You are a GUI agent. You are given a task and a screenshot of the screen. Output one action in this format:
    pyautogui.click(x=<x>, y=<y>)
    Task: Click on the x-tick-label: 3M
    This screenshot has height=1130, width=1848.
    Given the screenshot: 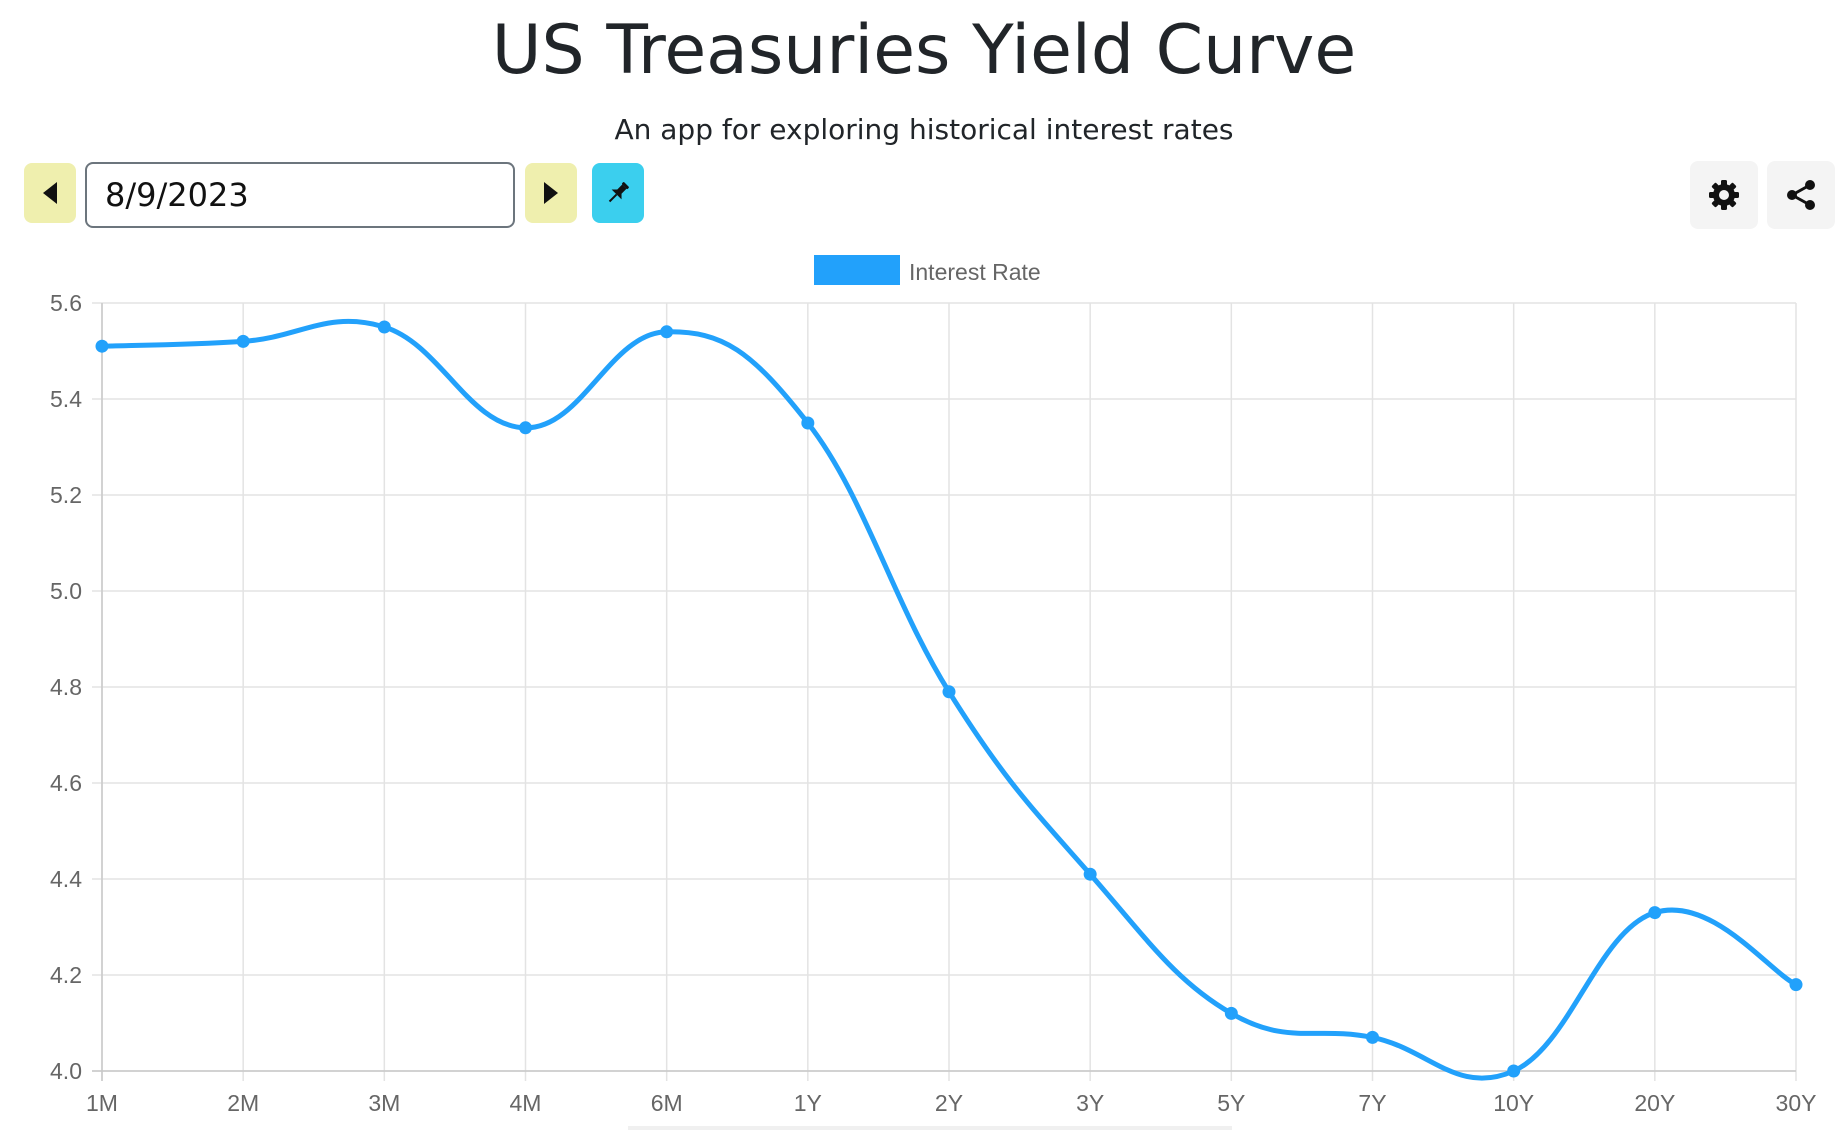 What is the action you would take?
    pyautogui.click(x=384, y=1103)
    